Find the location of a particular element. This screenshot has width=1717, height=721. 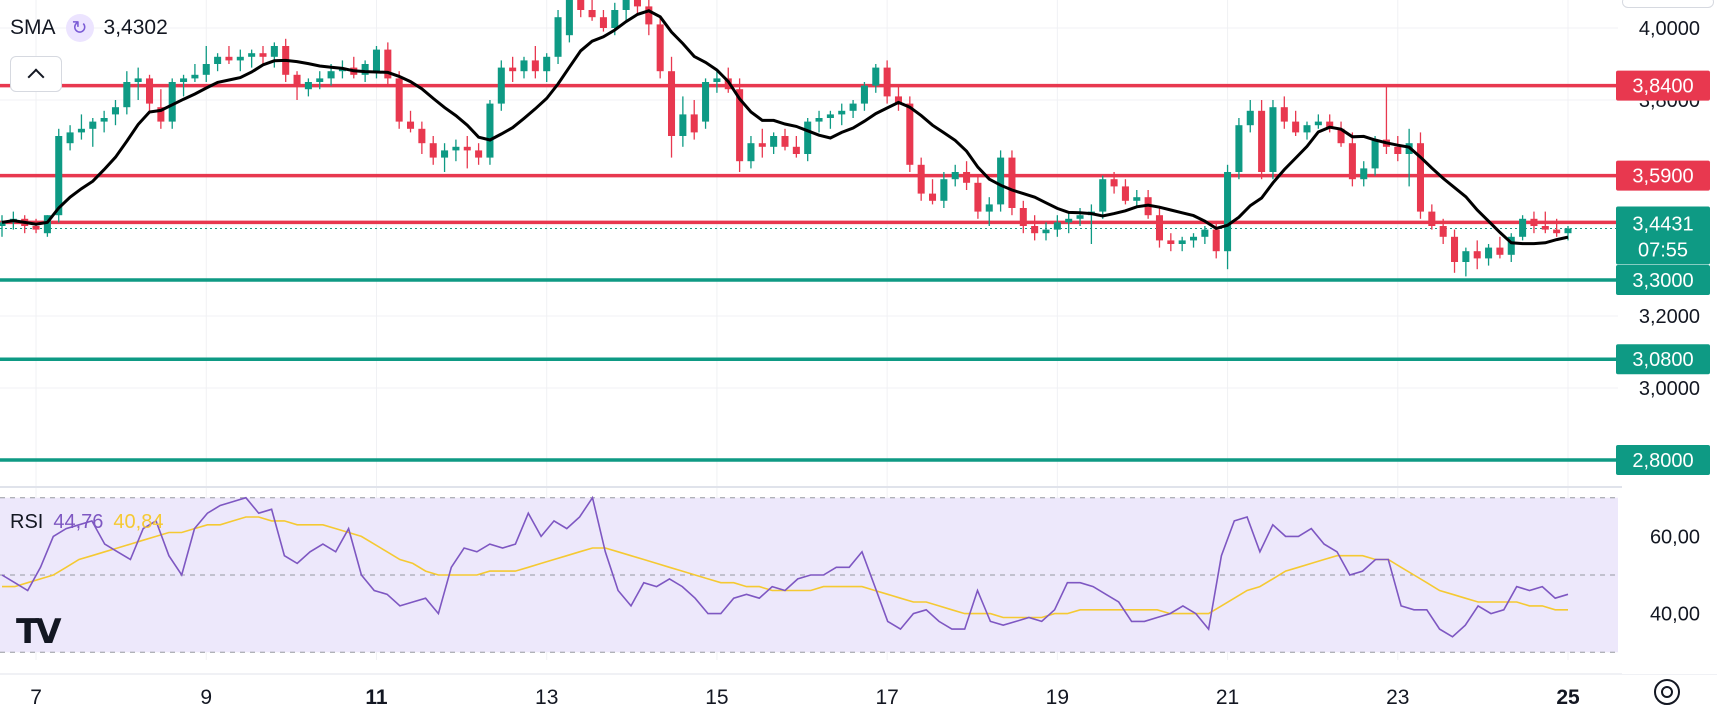

collapse-legend-button is located at coordinates (36, 74).